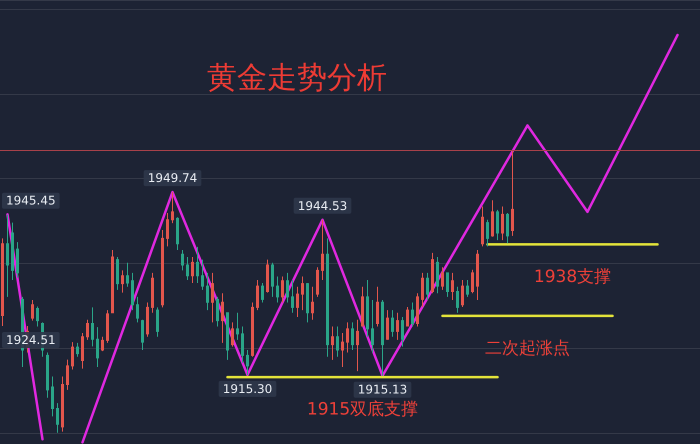  What do you see at coordinates (573, 276) in the screenshot?
I see `series-label: 1938支撑` at bounding box center [573, 276].